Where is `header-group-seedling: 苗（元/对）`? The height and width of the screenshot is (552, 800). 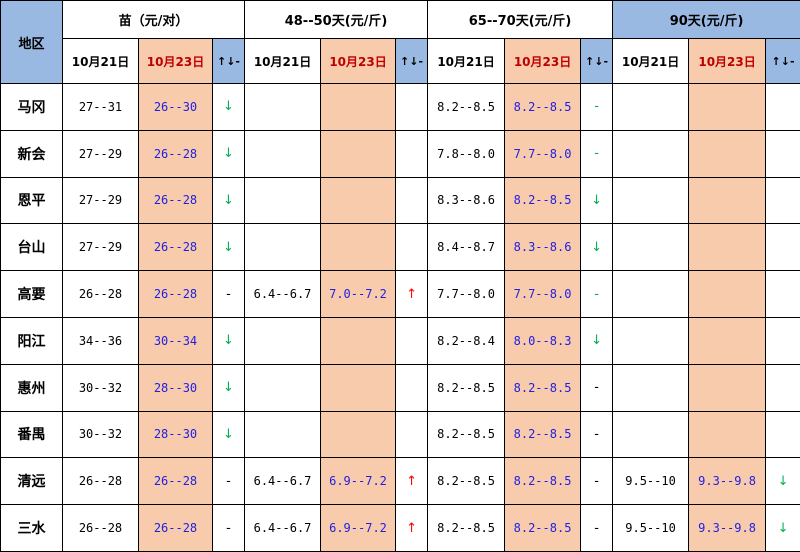
header-group-seedling: 苗（元/对） is located at coordinates (154, 20).